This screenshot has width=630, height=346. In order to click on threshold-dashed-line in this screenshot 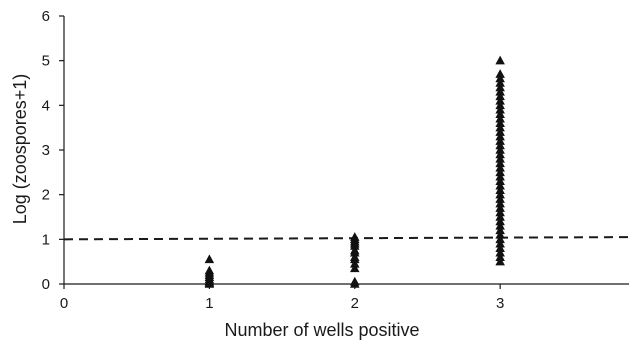, I will do `click(346, 238)`.